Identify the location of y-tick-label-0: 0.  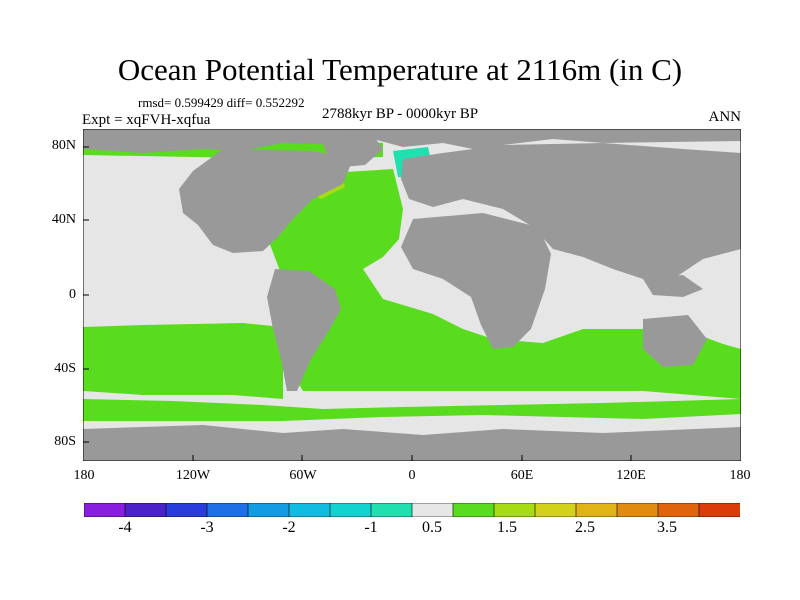
(72, 294).